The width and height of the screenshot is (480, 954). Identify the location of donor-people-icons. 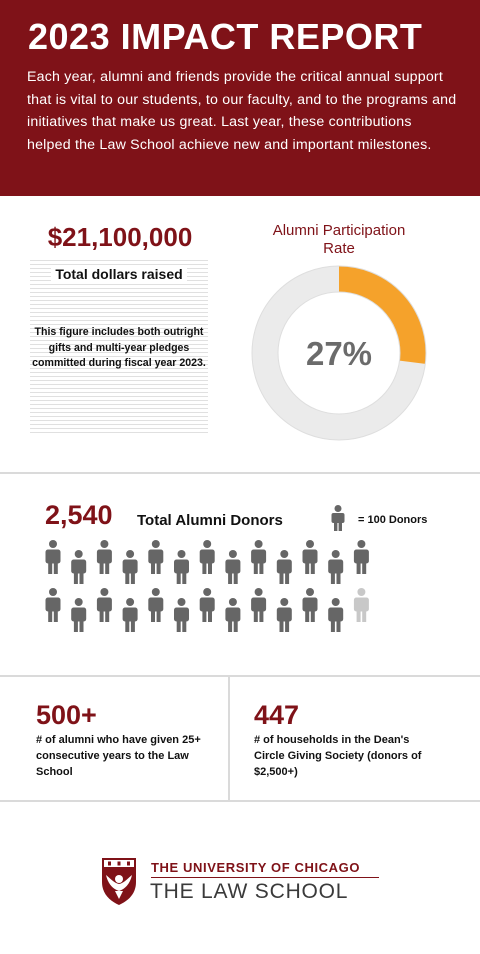
(207, 586).